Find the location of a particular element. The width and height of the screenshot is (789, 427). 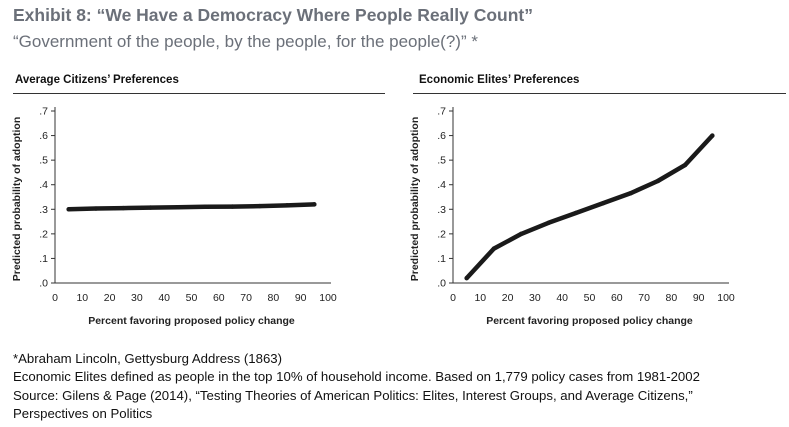

footnote-journal: Perspectives on Politics is located at coordinates (83, 413).